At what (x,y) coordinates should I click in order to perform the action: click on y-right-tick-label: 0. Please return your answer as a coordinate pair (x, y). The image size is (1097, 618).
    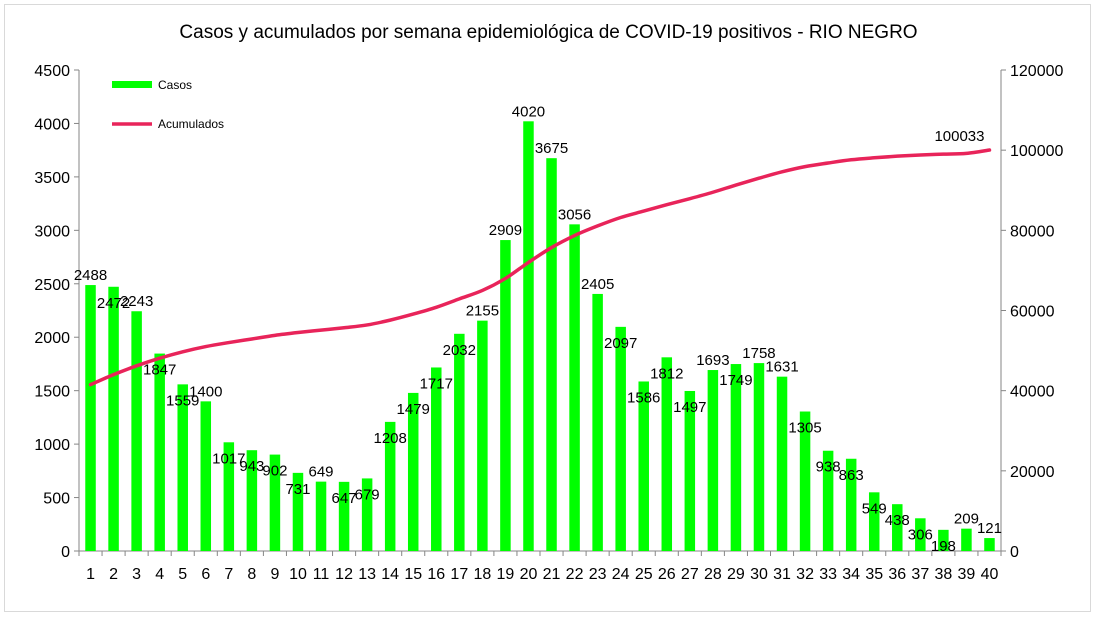
    Looking at the image, I should click on (1014, 552).